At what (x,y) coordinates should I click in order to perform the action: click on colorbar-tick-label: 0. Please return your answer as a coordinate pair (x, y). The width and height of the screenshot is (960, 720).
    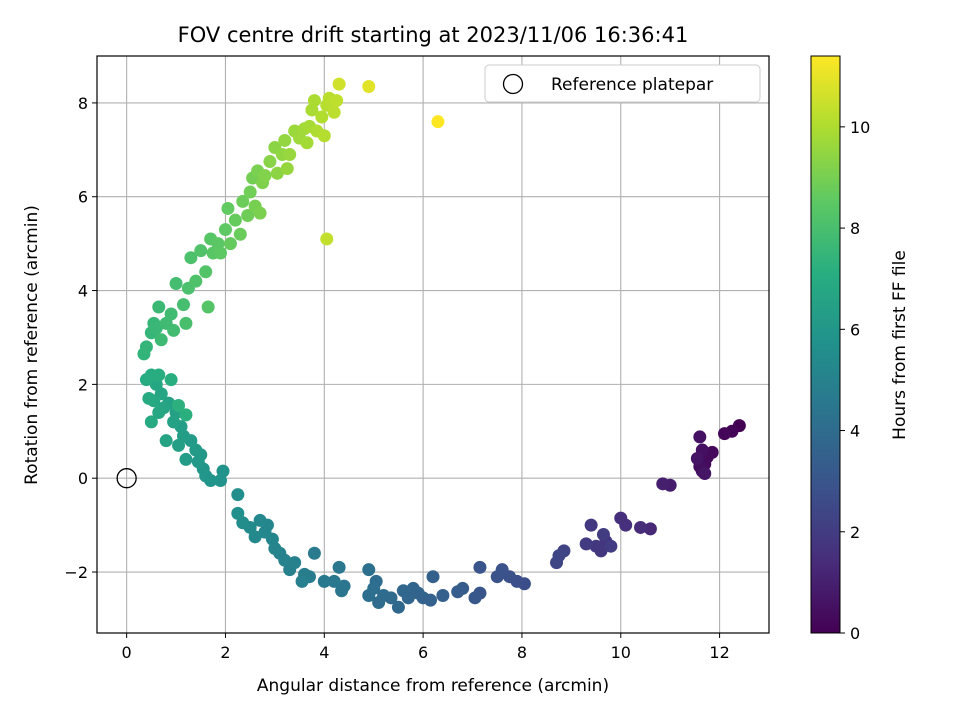
    Looking at the image, I should click on (855, 633).